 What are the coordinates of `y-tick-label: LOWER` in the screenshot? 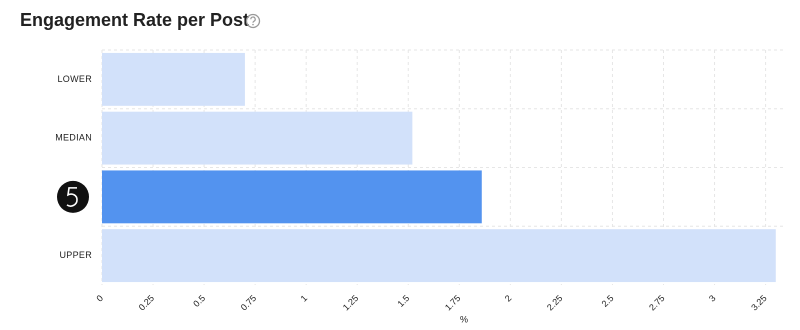 It's located at (74, 79).